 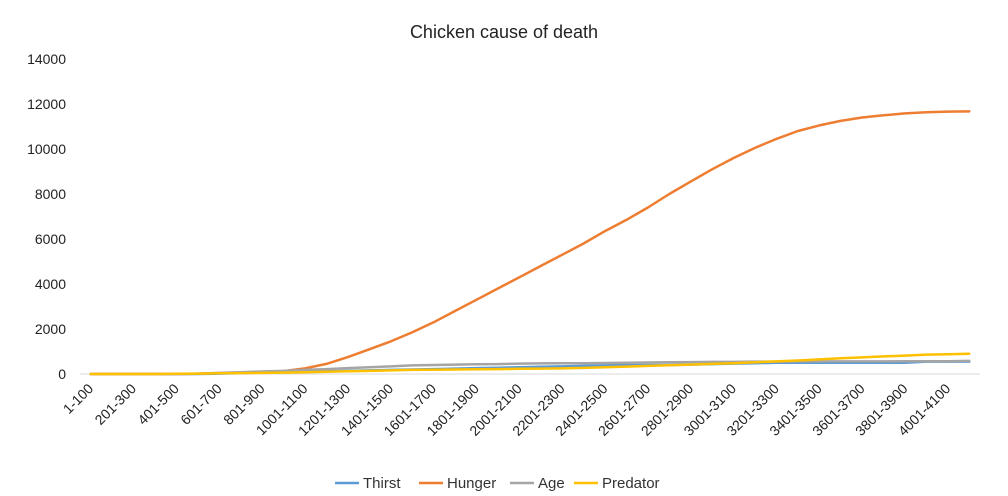 I want to click on y-axis: 0 2000 4000 6000 8000 10000 12000 14000, so click(x=46, y=216).